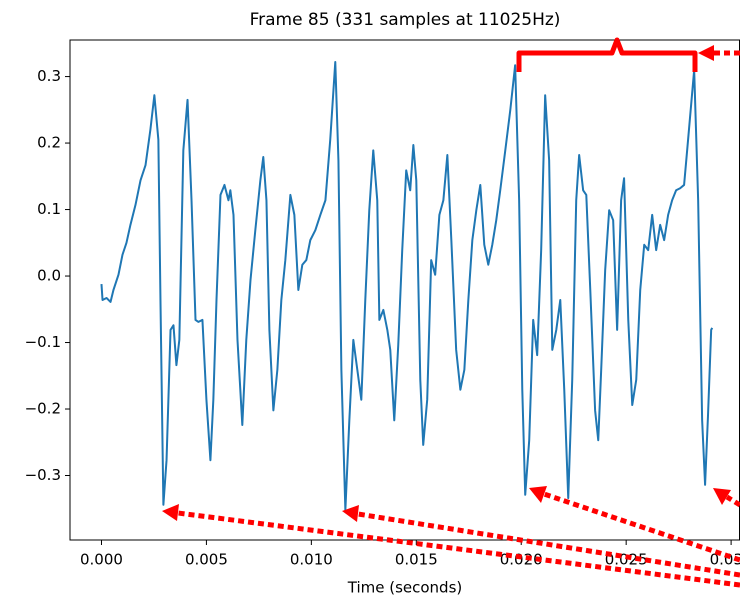 The image size is (740, 605). I want to click on y-tick-label: 0.0, so click(49, 276).